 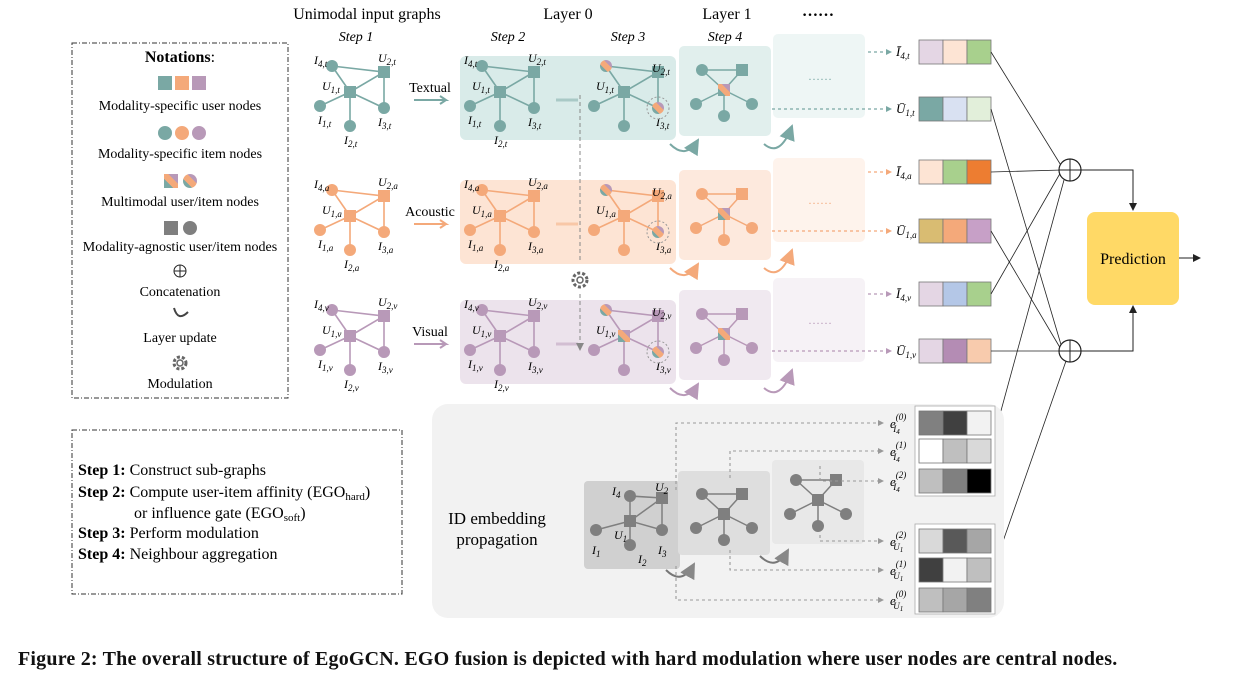 I want to click on svg-text: I3, so click(x=662, y=551).